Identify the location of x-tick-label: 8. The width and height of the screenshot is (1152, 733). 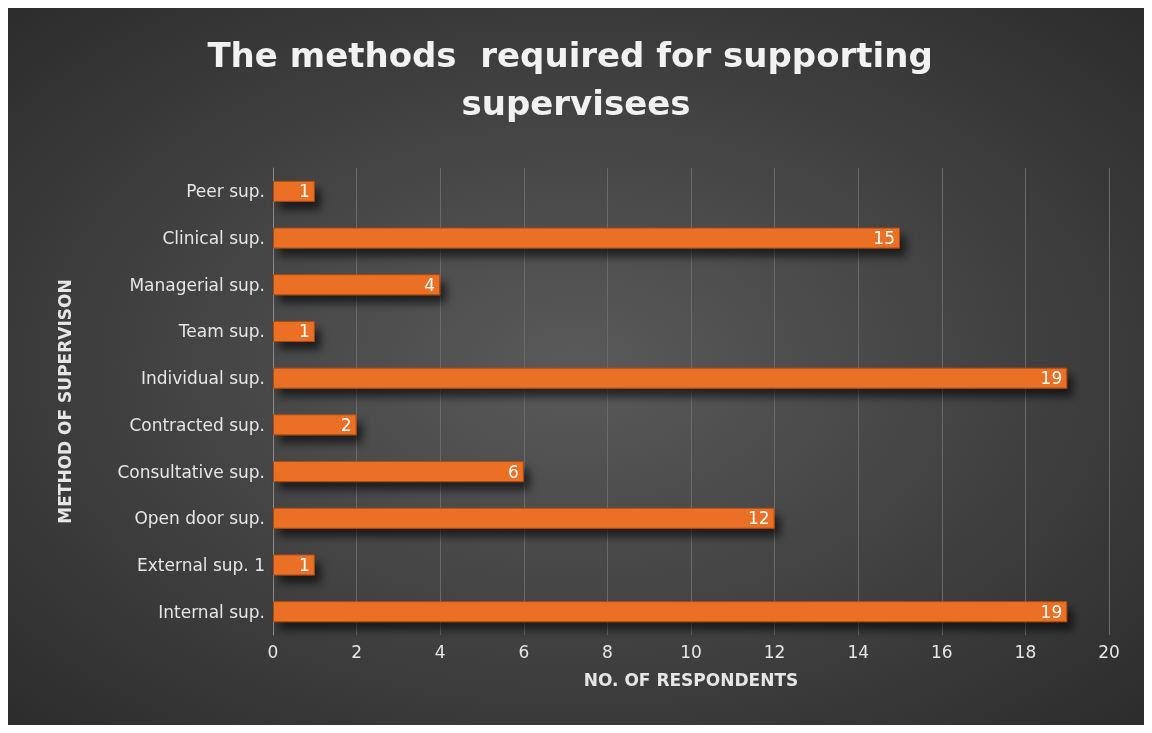
(607, 651).